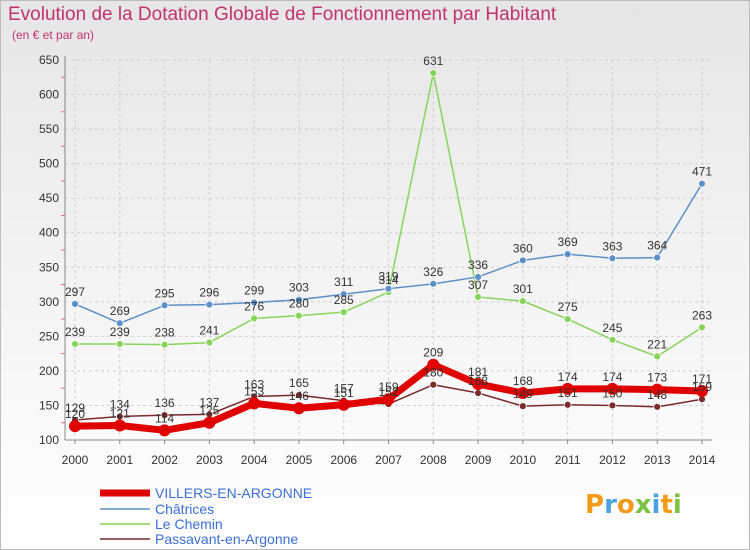  I want to click on data-label: 269, so click(120, 311).